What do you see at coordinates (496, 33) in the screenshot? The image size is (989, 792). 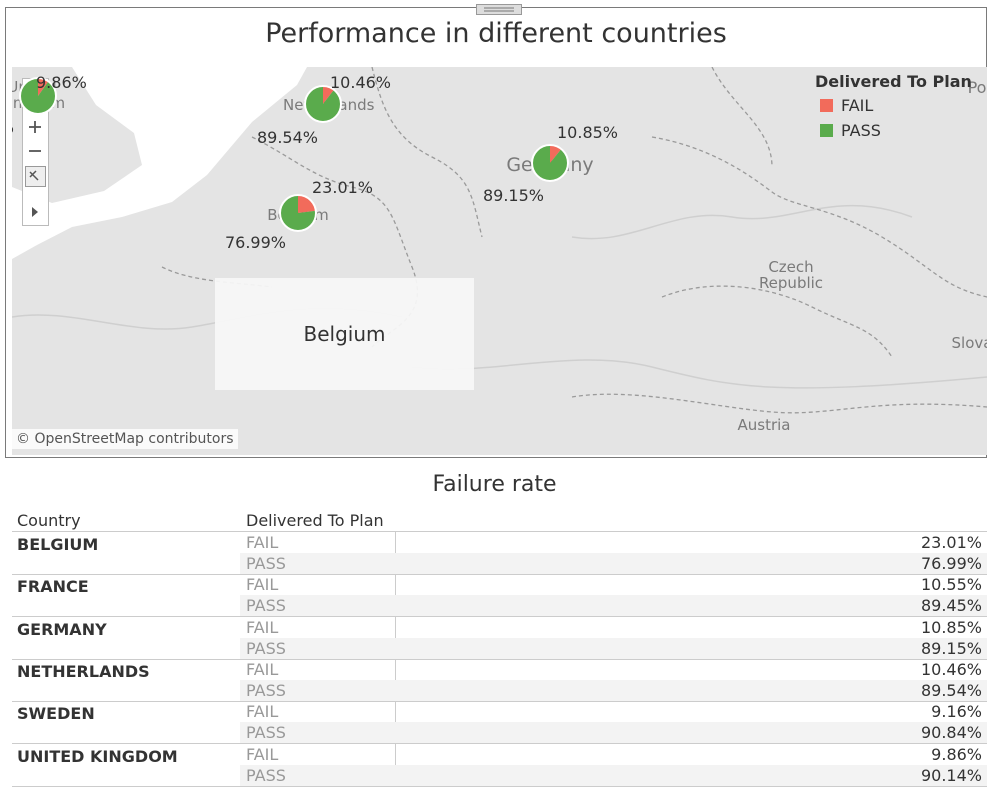 I see `dashboard-title: Performance in different countries` at bounding box center [496, 33].